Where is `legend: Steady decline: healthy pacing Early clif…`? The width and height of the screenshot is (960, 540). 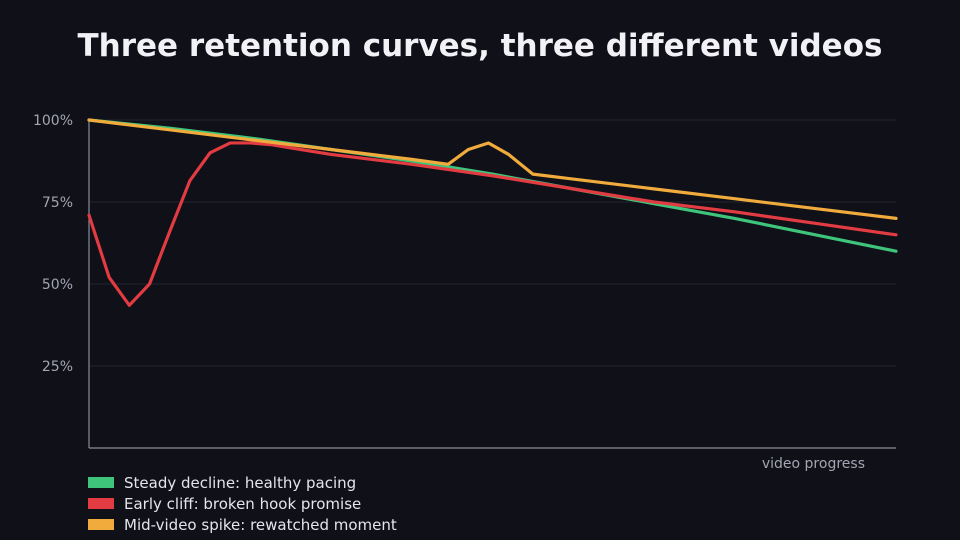 legend: Steady decline: healthy pacing Early clif… is located at coordinates (242, 503).